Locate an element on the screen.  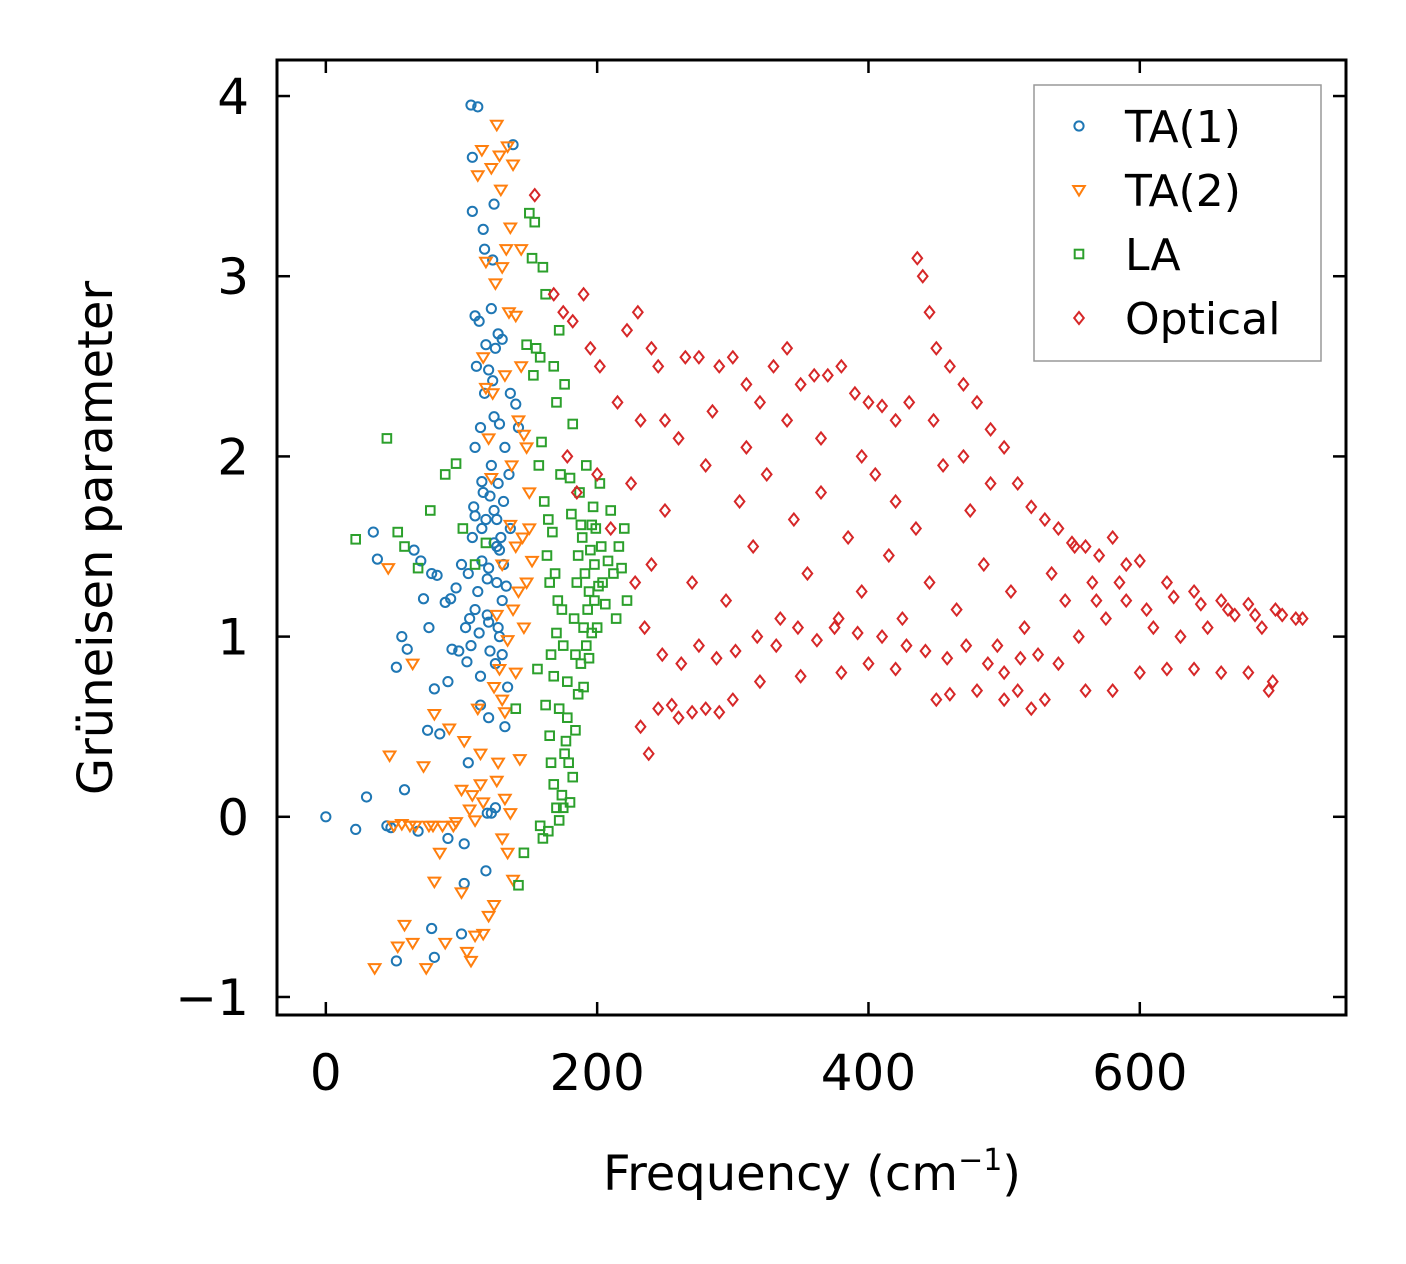
series-la is located at coordinates (491, 549).